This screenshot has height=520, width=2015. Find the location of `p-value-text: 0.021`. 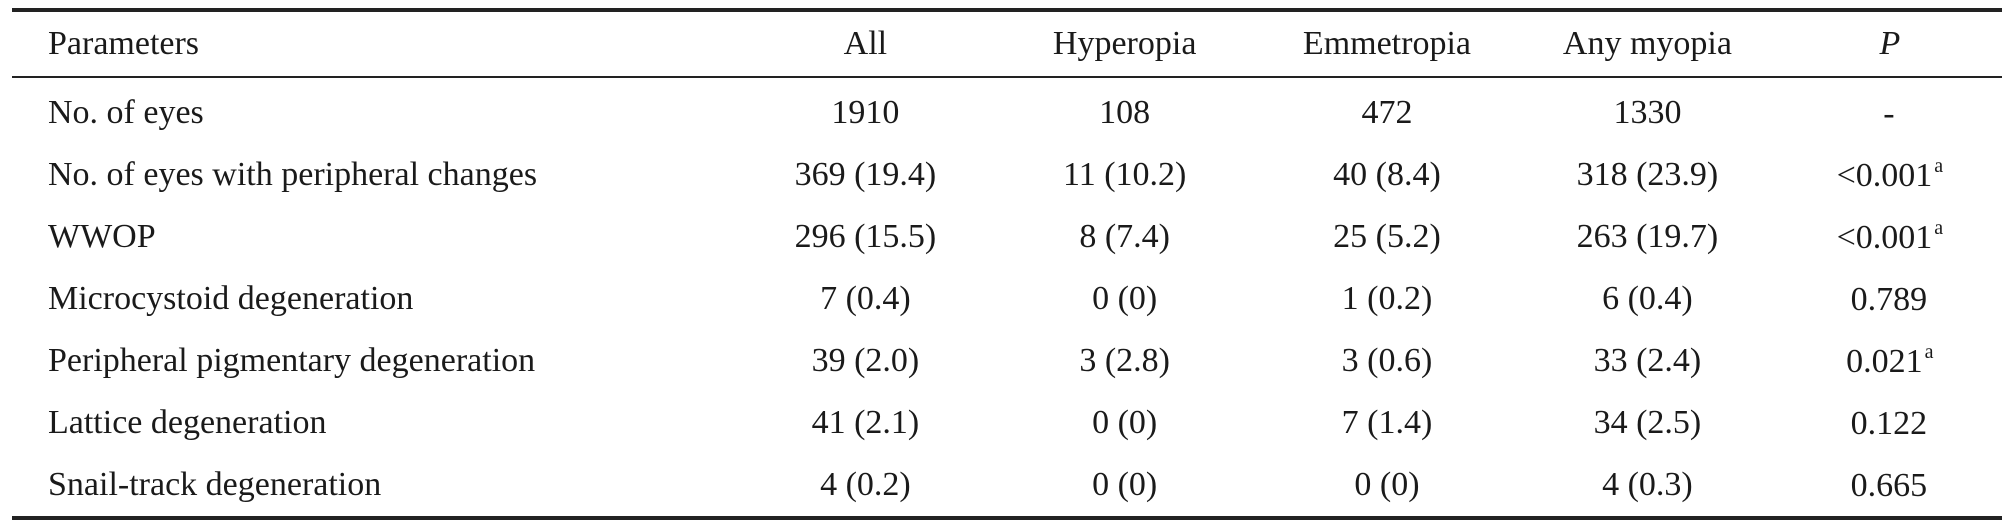

p-value-text: 0.021 is located at coordinates (1884, 361).